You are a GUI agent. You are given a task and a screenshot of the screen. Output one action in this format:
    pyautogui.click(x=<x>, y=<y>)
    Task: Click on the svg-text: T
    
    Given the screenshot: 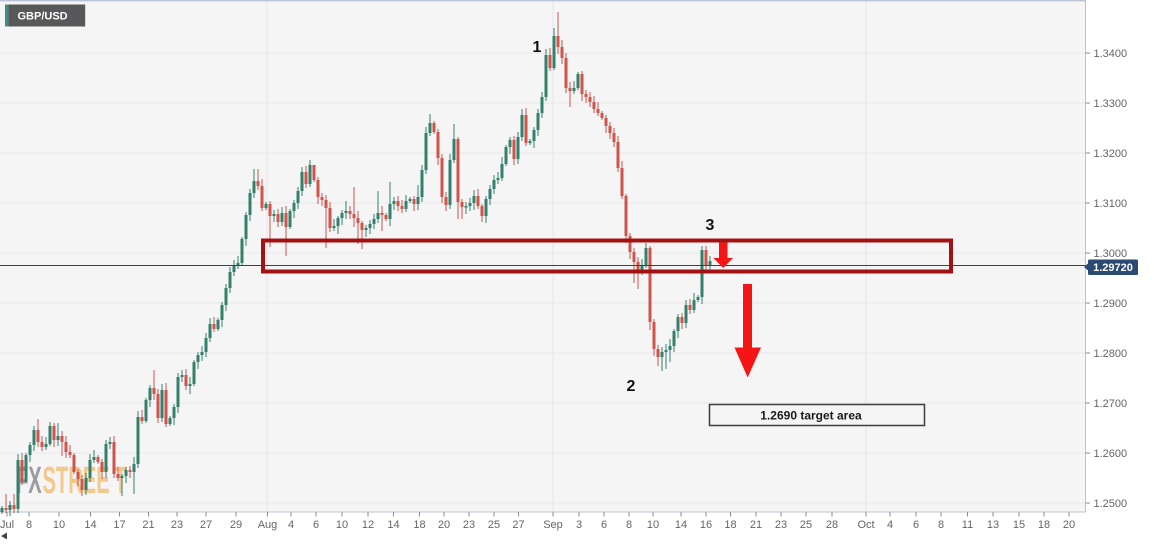 What is the action you would take?
    pyautogui.click(x=121, y=480)
    